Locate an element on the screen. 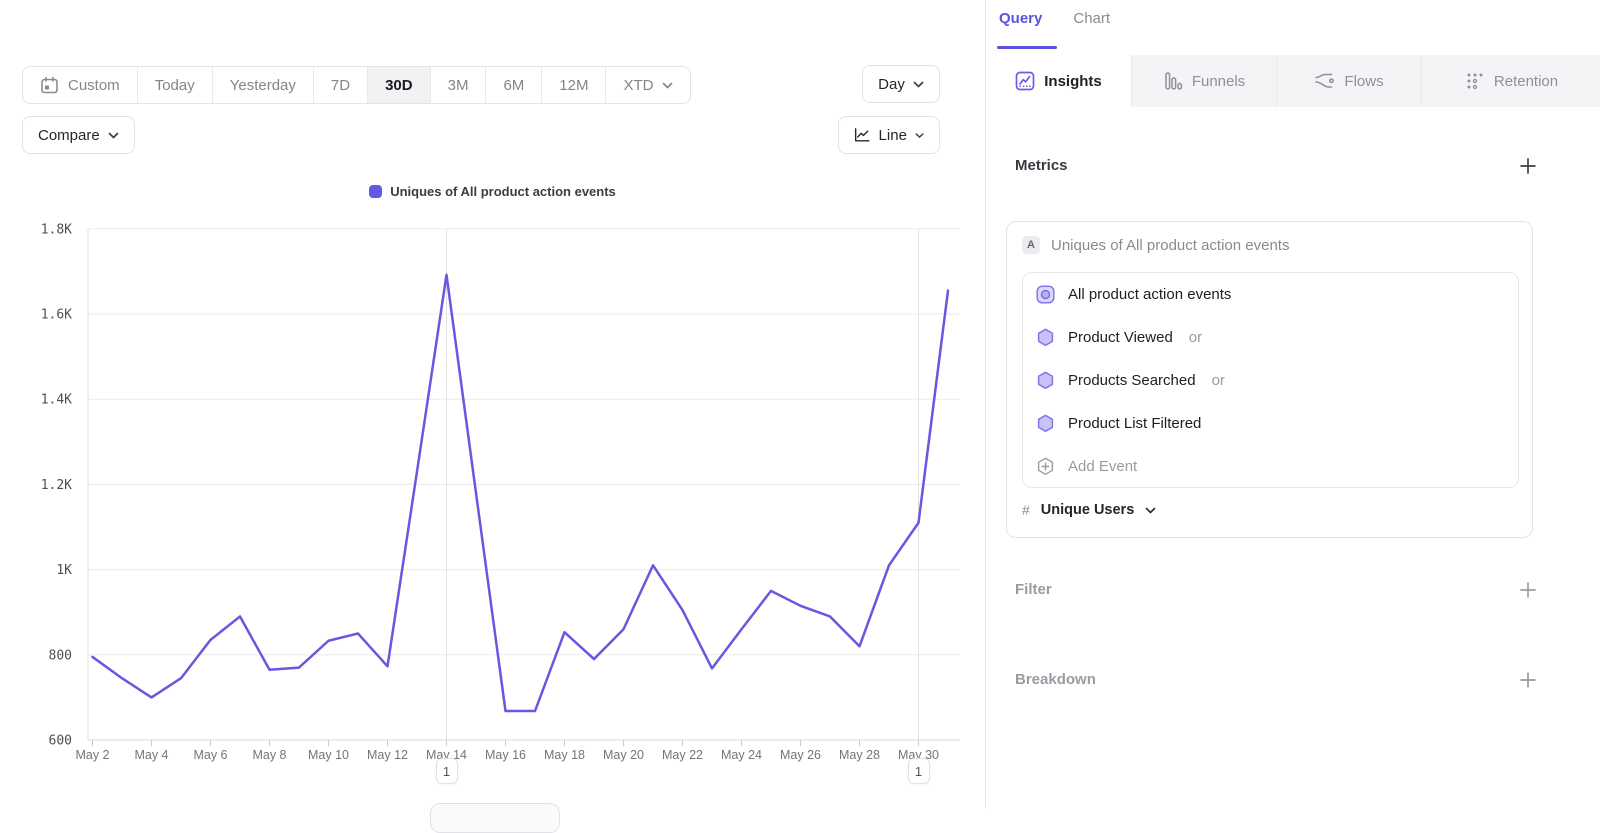  tab-insights: Insights is located at coordinates (1058, 81).